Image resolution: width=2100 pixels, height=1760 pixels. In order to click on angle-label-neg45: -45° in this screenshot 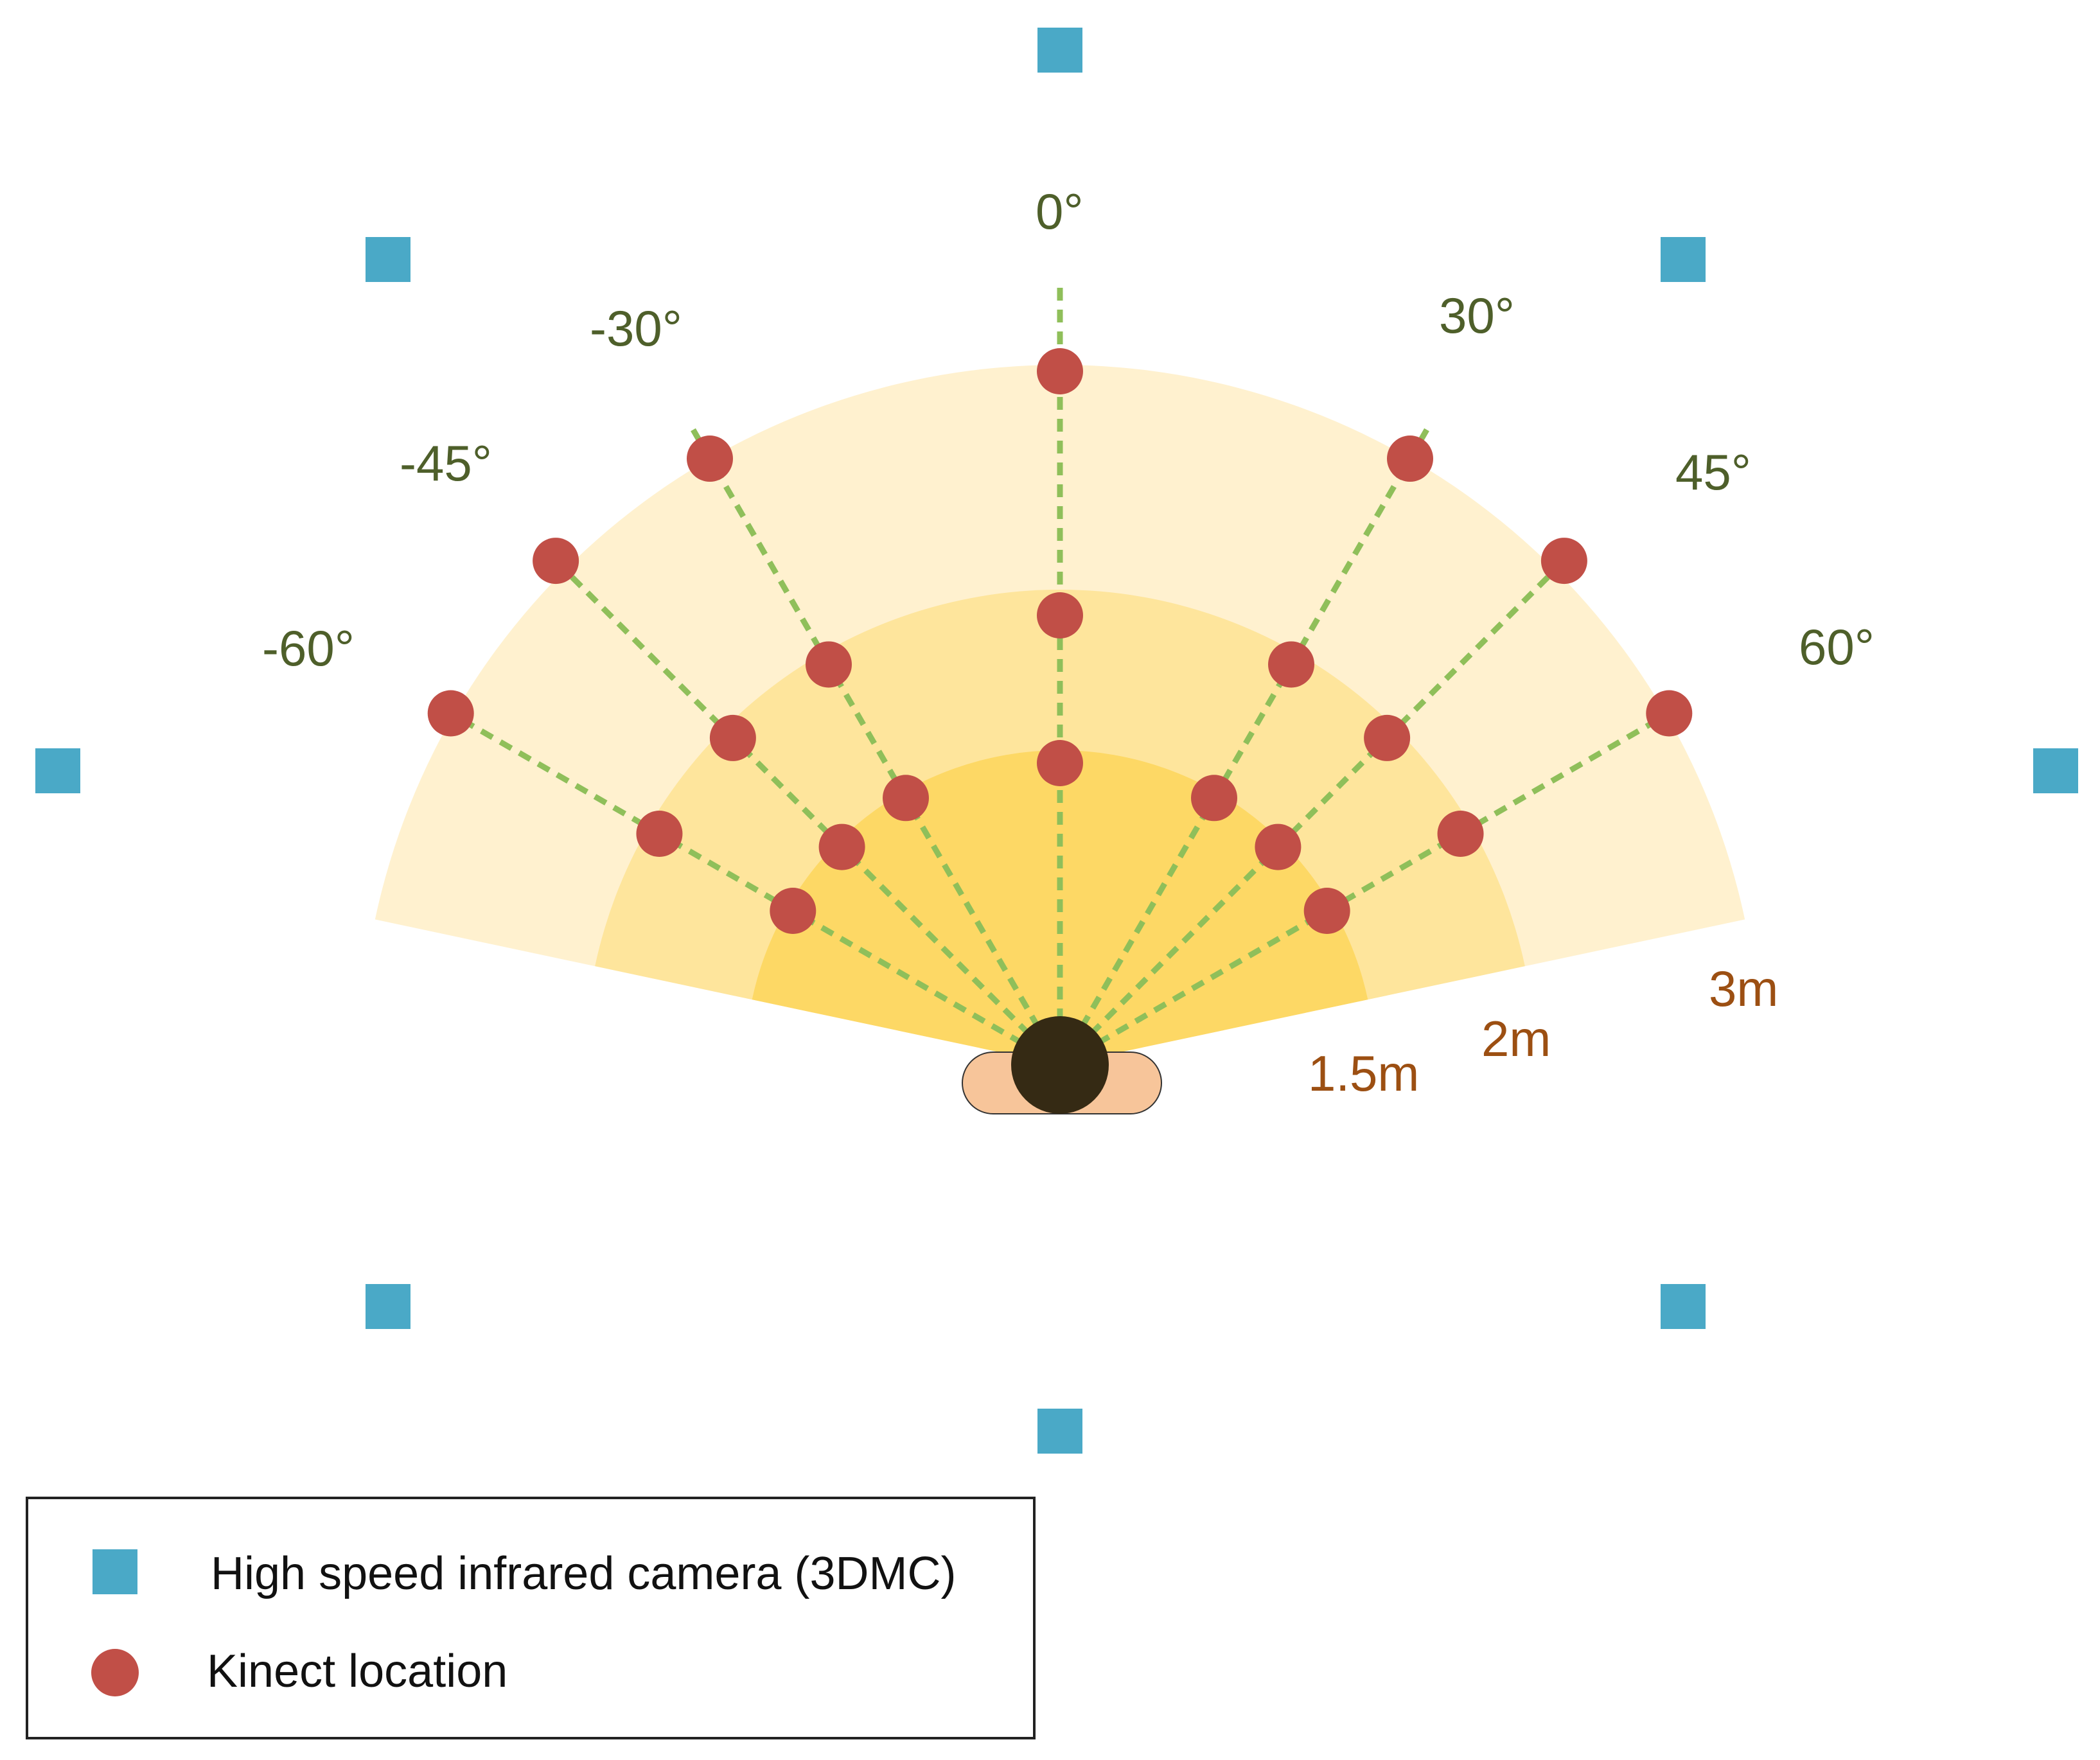, I will do `click(446, 463)`.